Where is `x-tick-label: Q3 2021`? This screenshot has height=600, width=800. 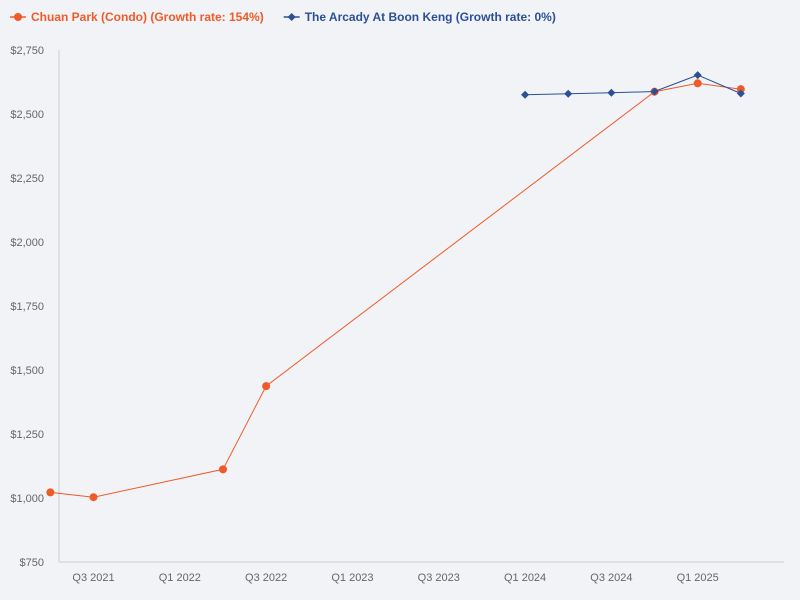 x-tick-label: Q3 2021 is located at coordinates (93, 578).